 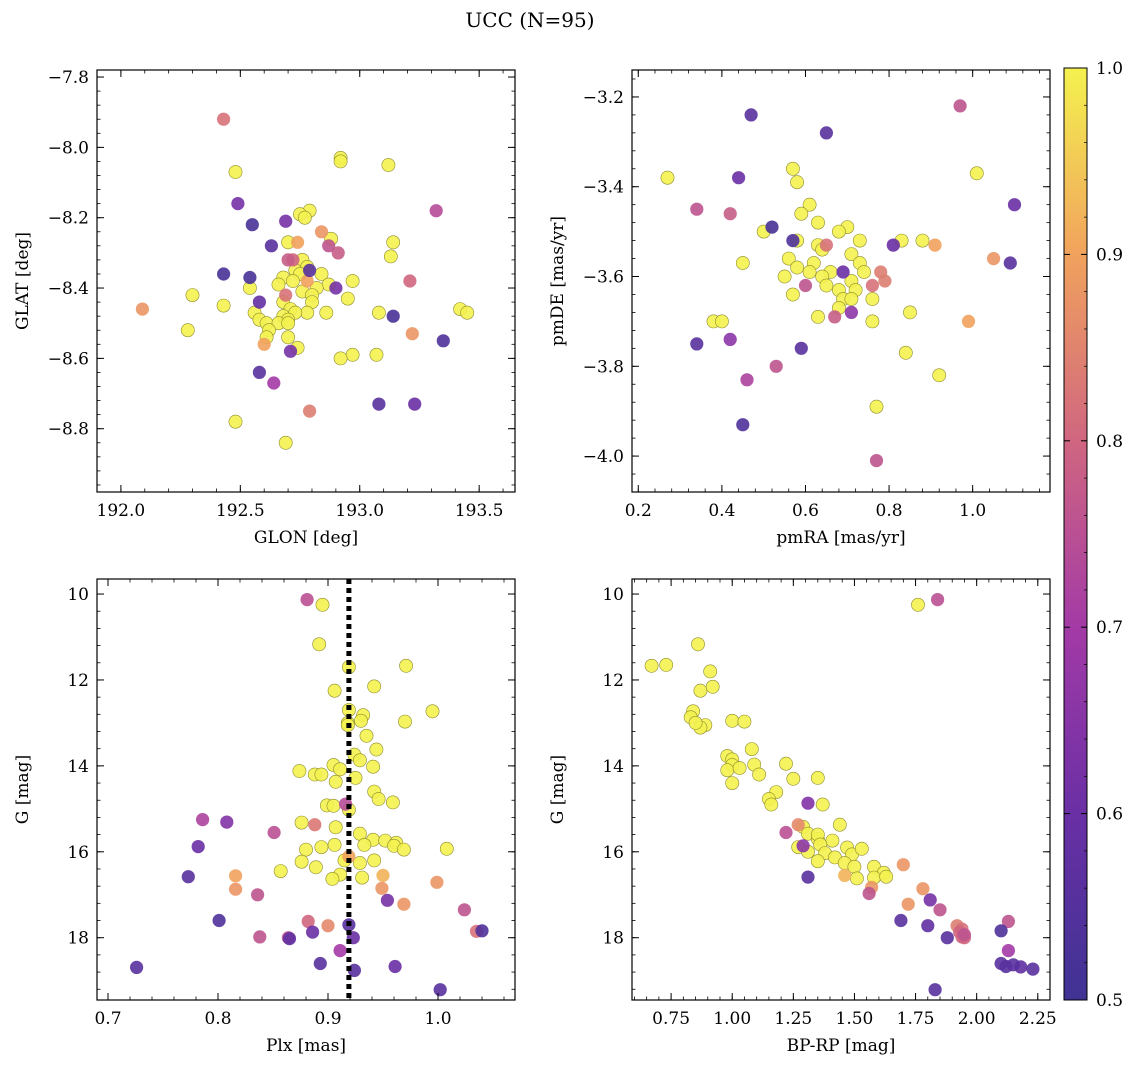 What do you see at coordinates (840, 538) in the screenshot?
I see `x-axis-label: pmRA [mas/yr]` at bounding box center [840, 538].